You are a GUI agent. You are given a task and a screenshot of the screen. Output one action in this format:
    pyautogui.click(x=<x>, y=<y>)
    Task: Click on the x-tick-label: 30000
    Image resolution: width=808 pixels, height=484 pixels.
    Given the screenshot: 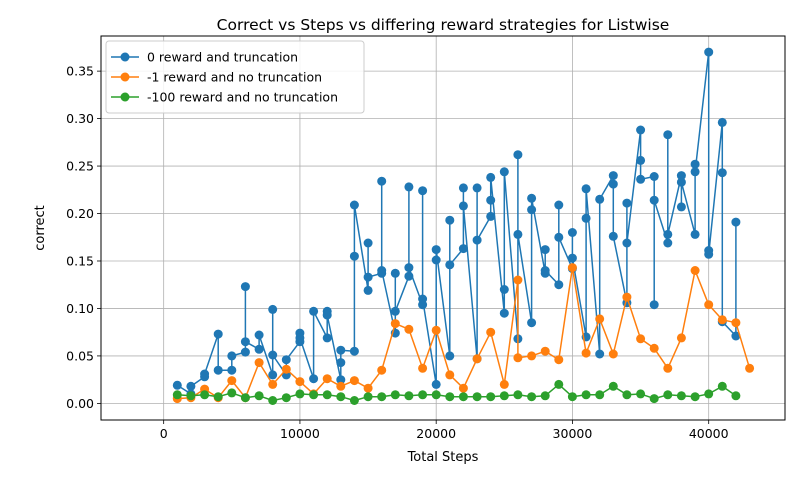 What is the action you would take?
    pyautogui.click(x=573, y=433)
    